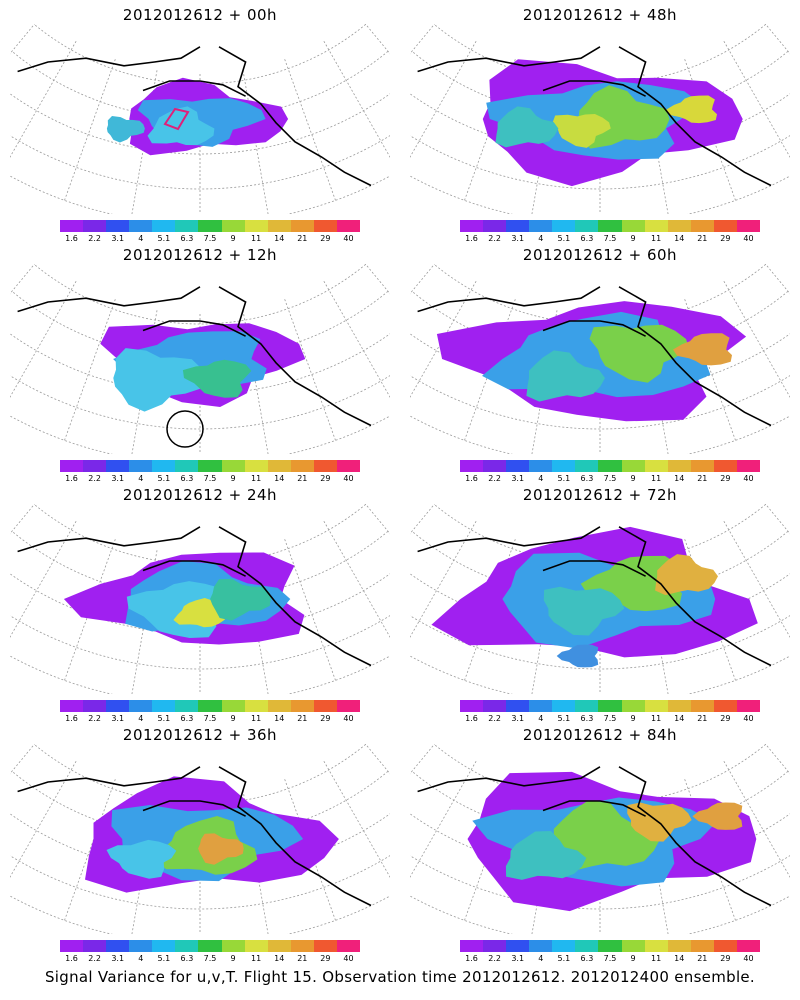  Describe the element at coordinates (564, 958) in the screenshot. I see `colorbar-label: 5.1` at that location.